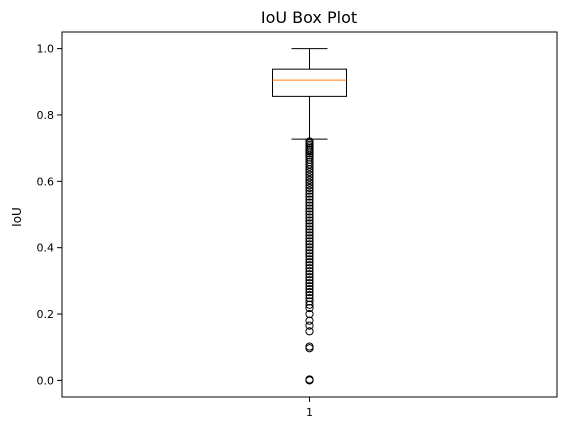 The width and height of the screenshot is (567, 435). What do you see at coordinates (309, 17) in the screenshot?
I see `chart-title: IoU Box Plot` at bounding box center [309, 17].